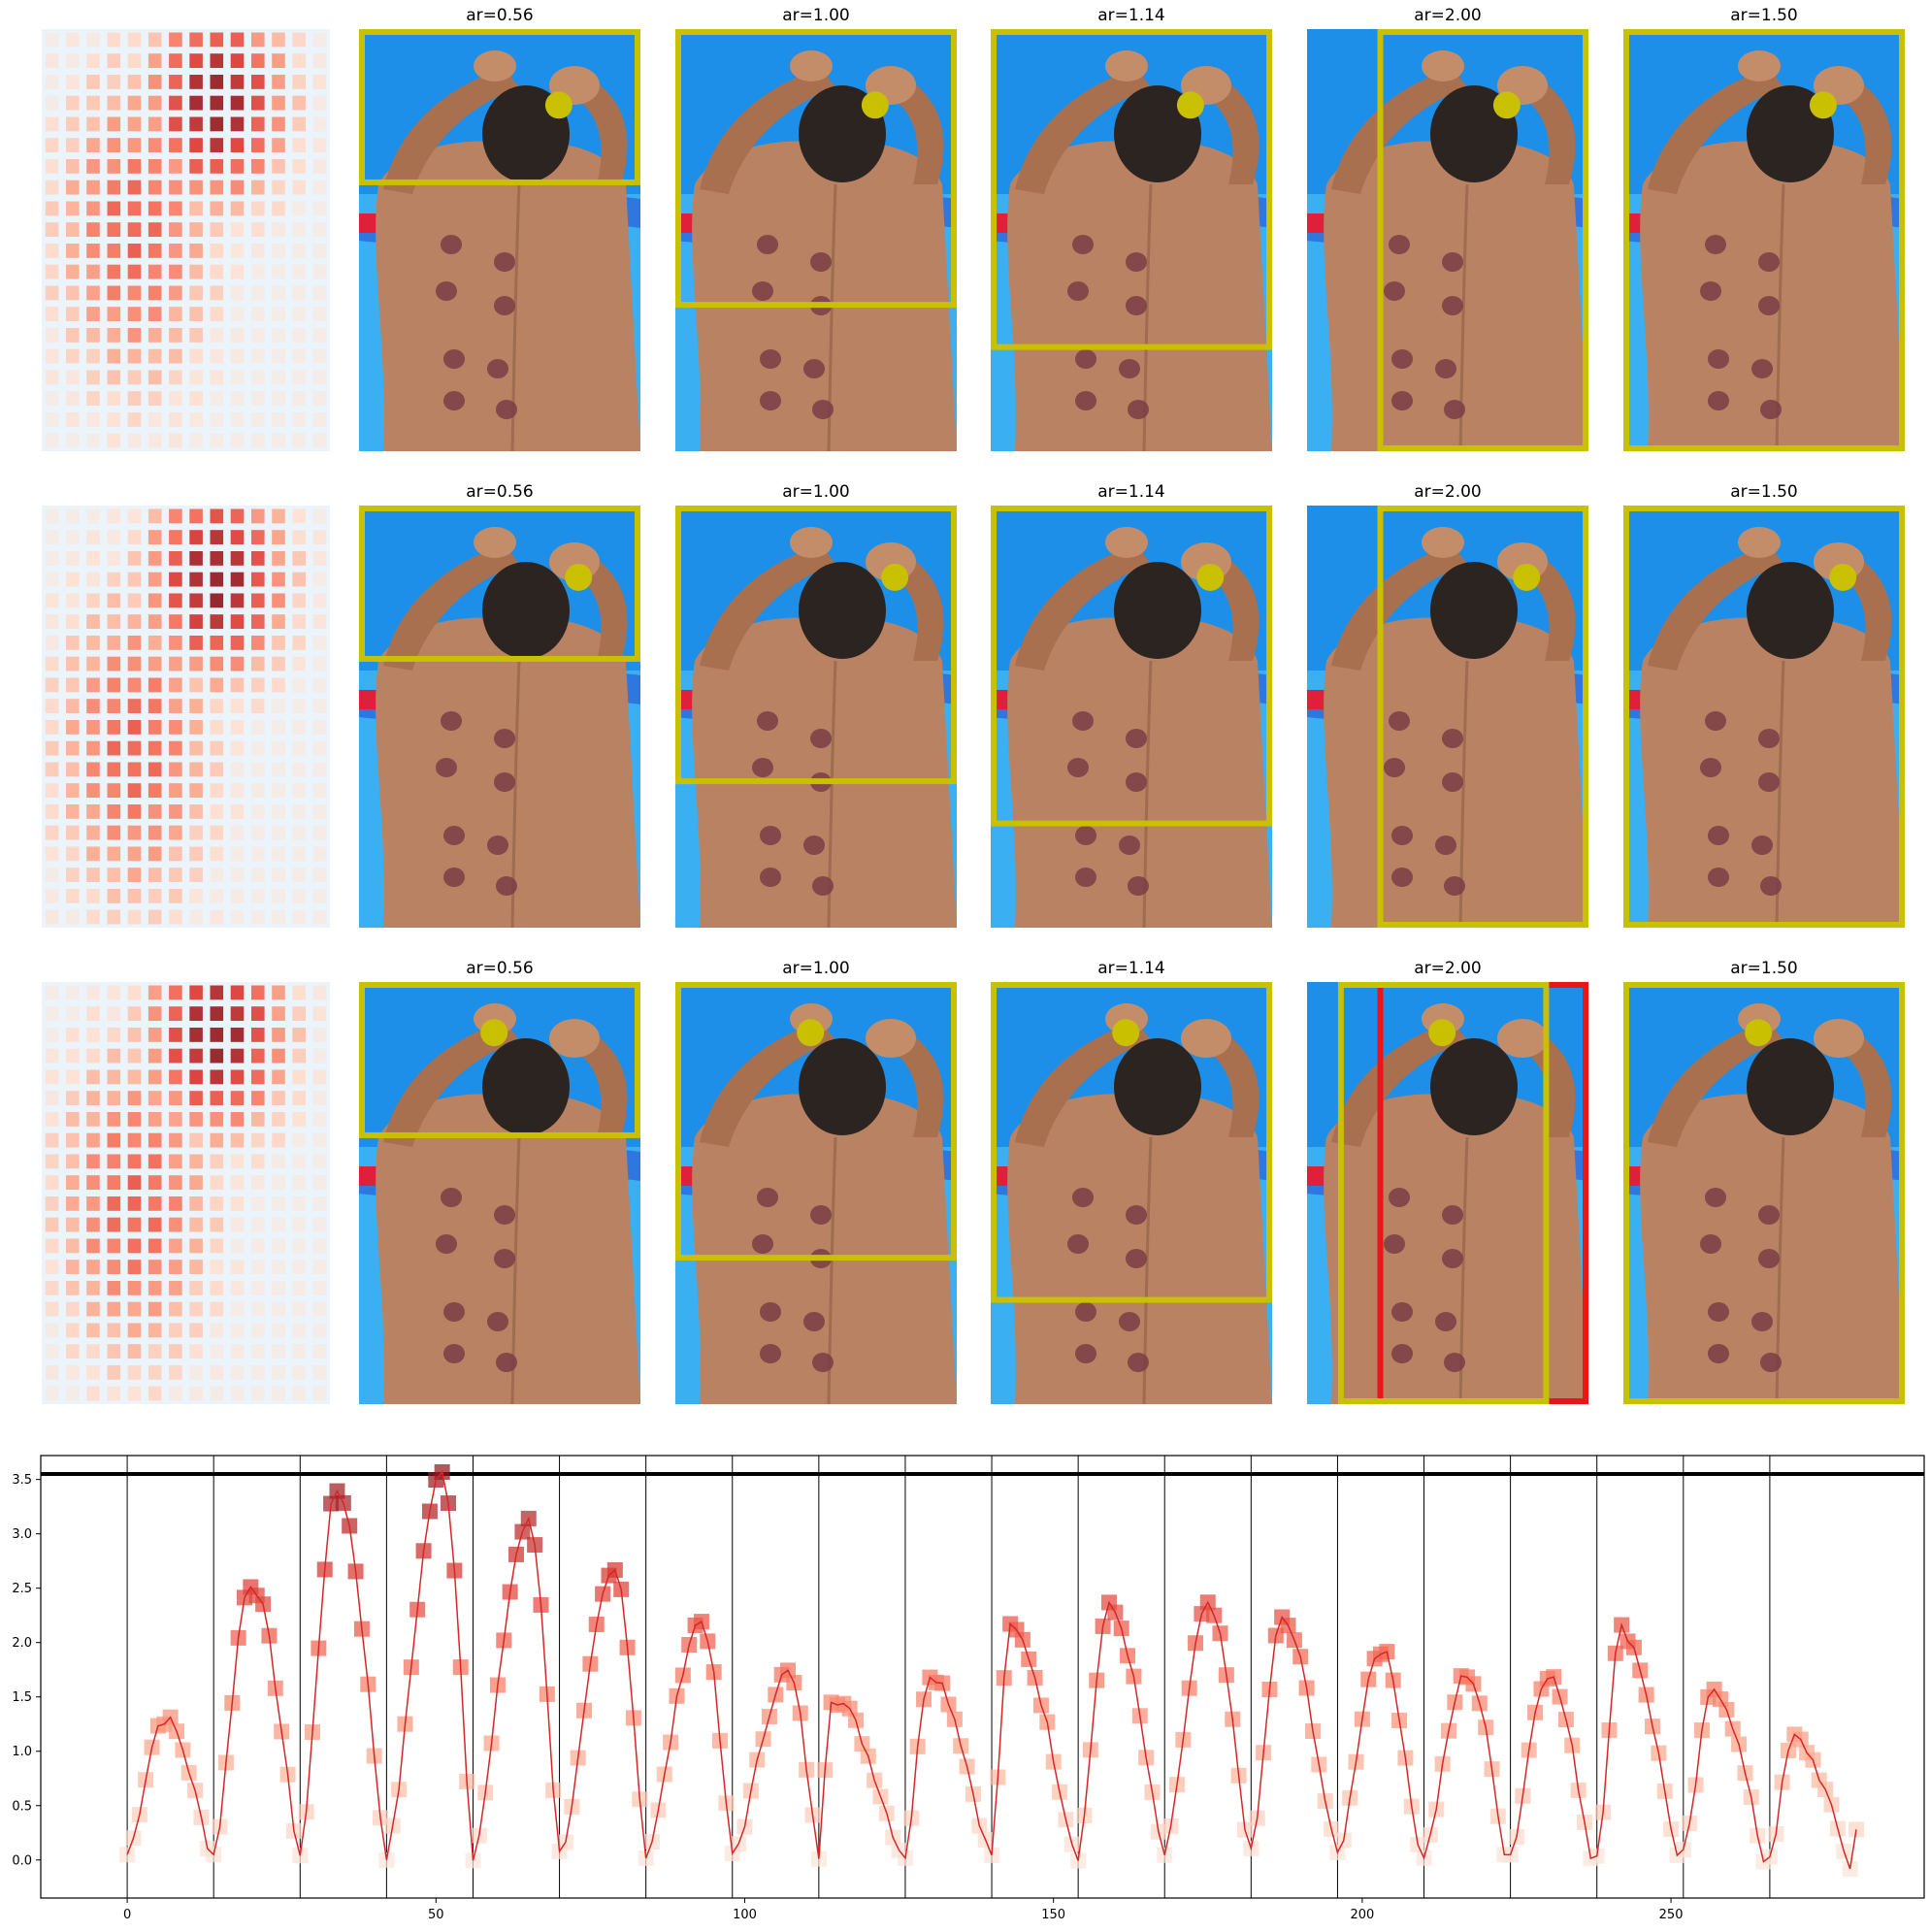 Image resolution: width=1930 pixels, height=1932 pixels. I want to click on crop-panel: ar=0.56, so click(499, 1182).